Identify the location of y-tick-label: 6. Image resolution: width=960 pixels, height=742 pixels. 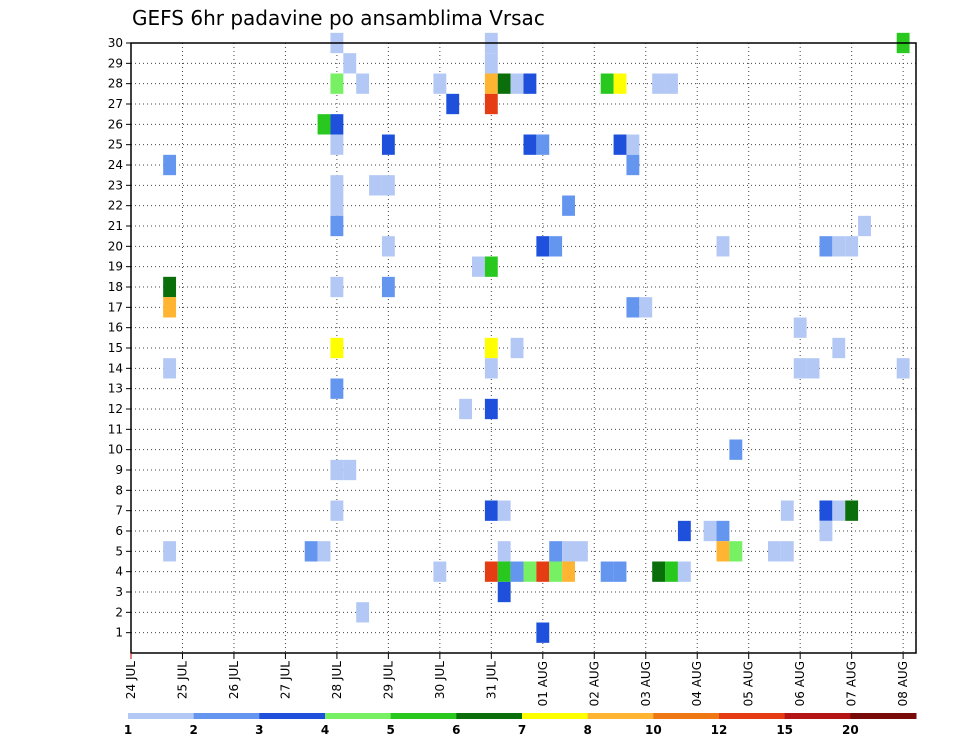
(119, 531).